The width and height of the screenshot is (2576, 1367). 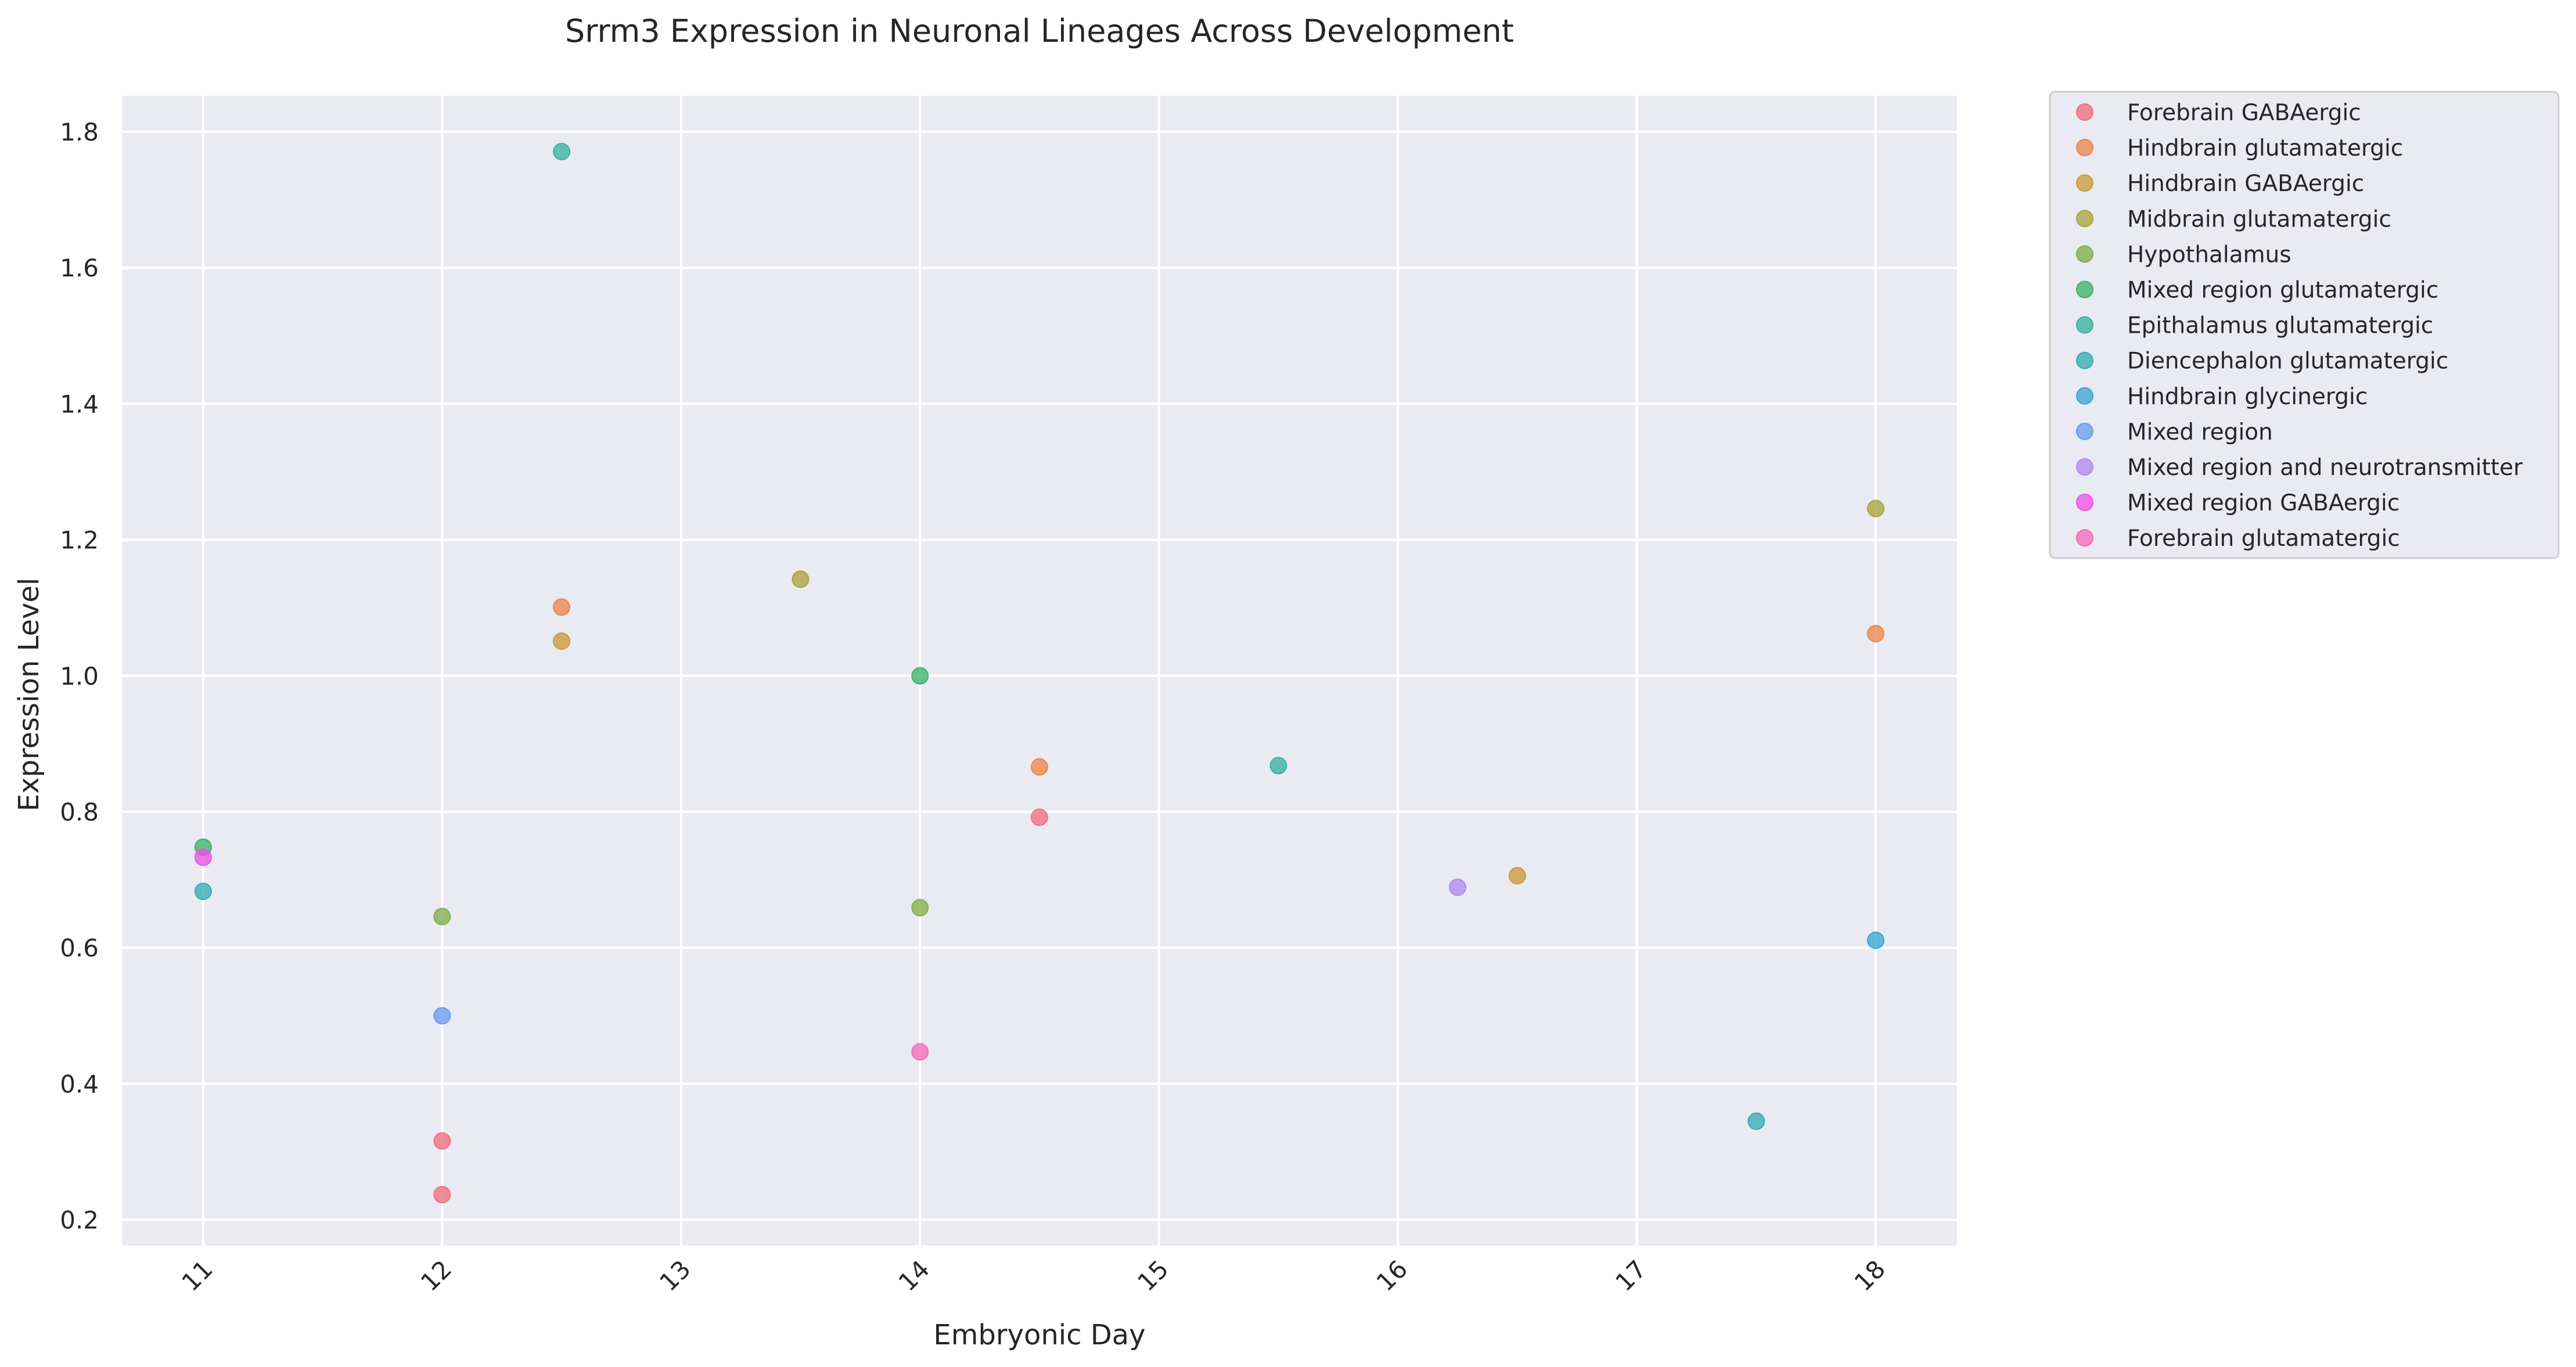 I want to click on y-tick-label: 0.8, so click(x=79, y=812).